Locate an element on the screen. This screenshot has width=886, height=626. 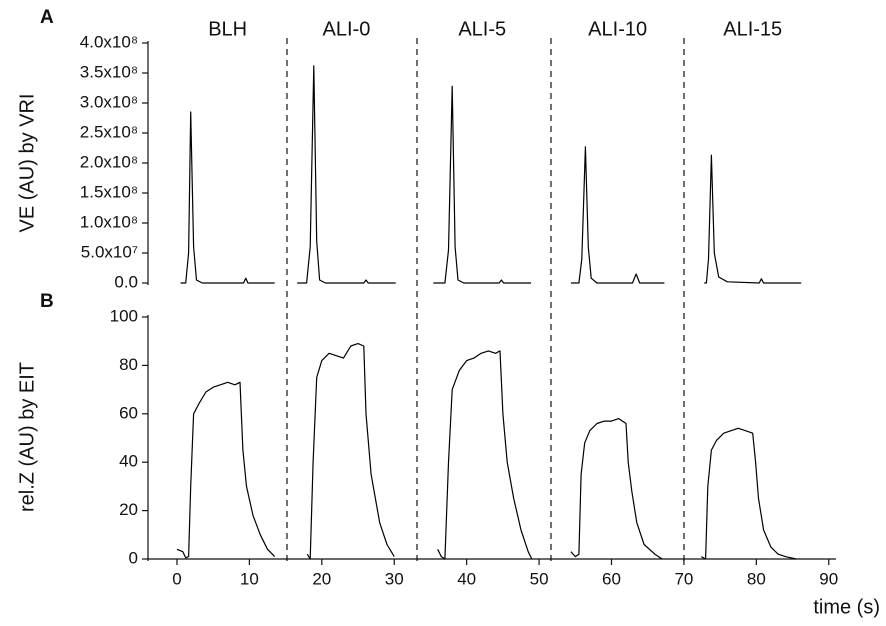
y-tick-label: 1.5x10⁸ is located at coordinates (109, 191).